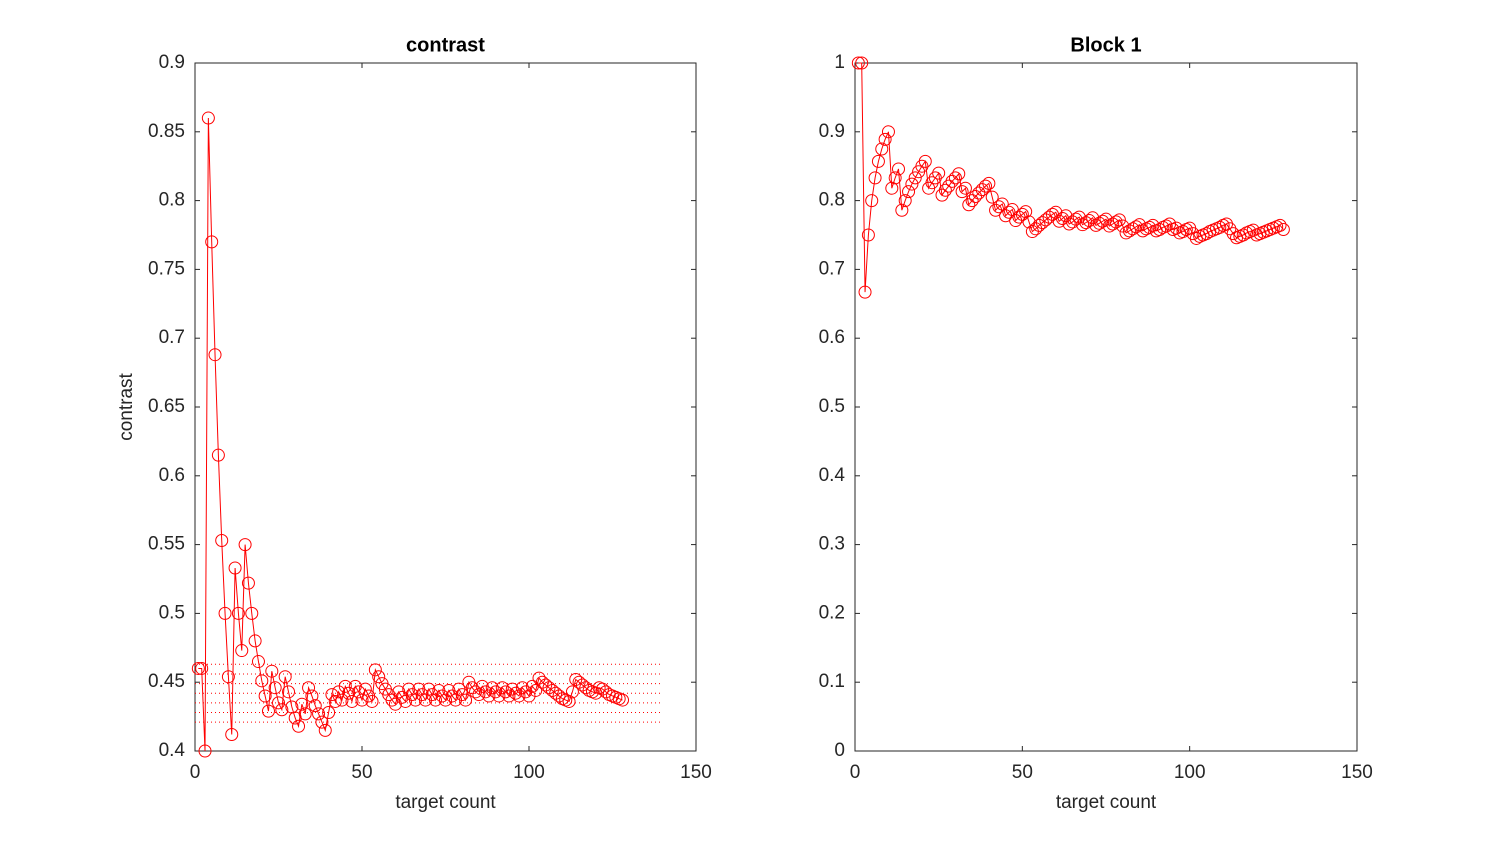 The height and width of the screenshot is (844, 1500). Describe the element at coordinates (832, 681) in the screenshot. I see `y-tick-label: 0.1` at that location.